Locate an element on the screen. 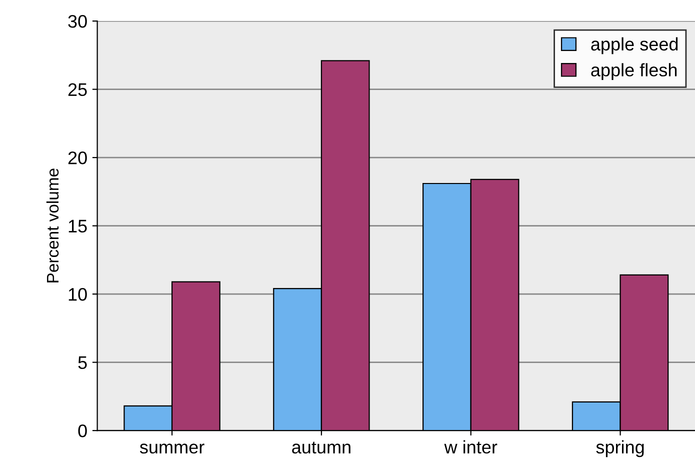  x-tick-label: spring is located at coordinates (620, 449).